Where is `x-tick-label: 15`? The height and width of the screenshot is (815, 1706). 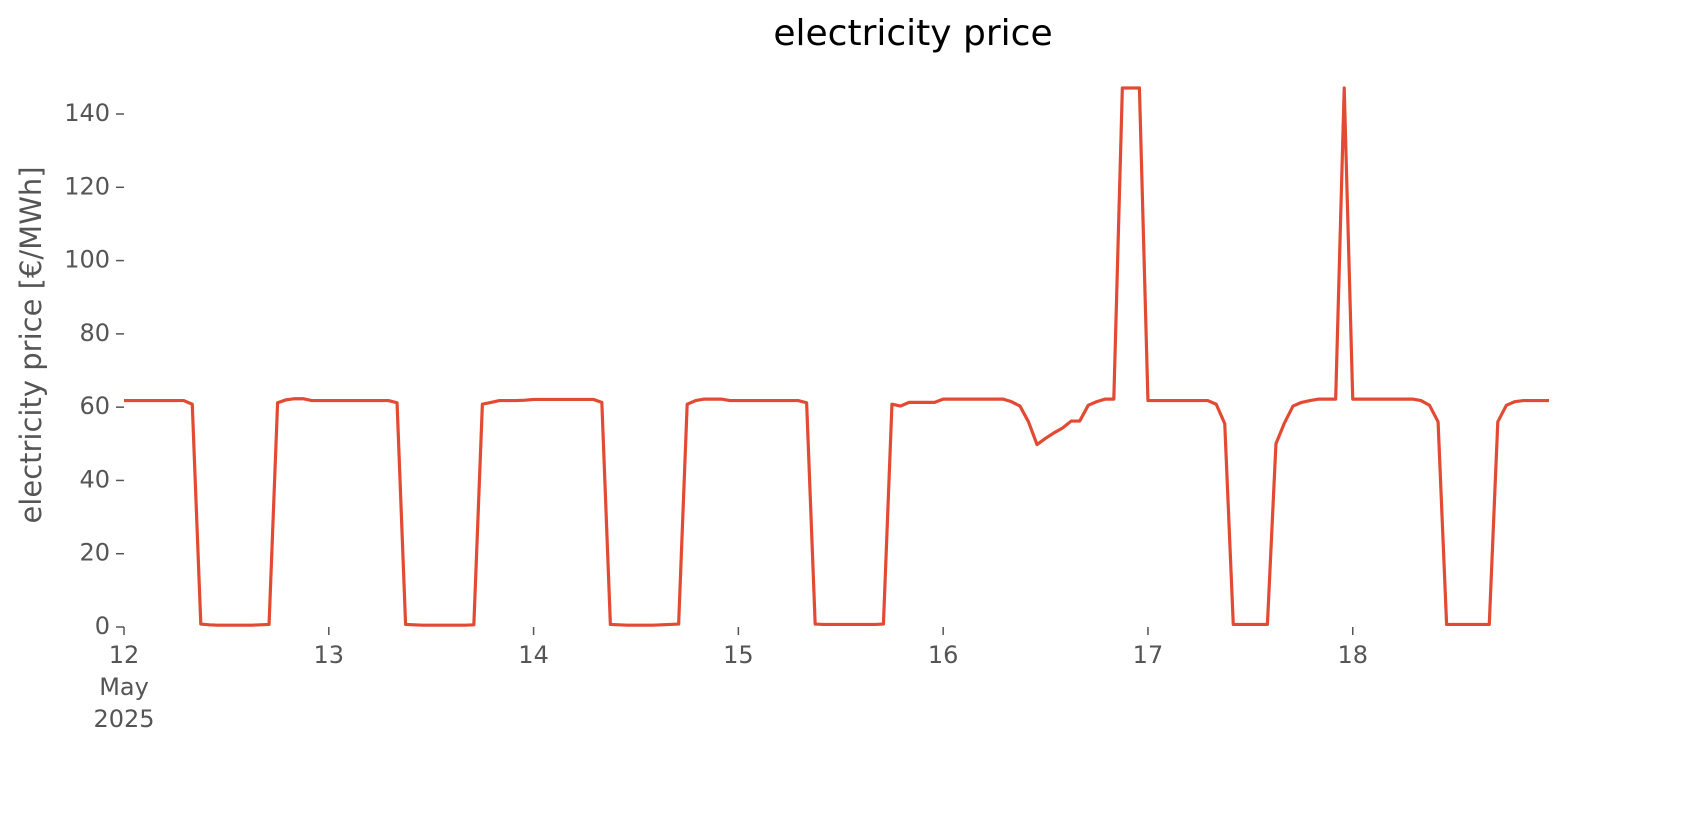 x-tick-label: 15 is located at coordinates (738, 655).